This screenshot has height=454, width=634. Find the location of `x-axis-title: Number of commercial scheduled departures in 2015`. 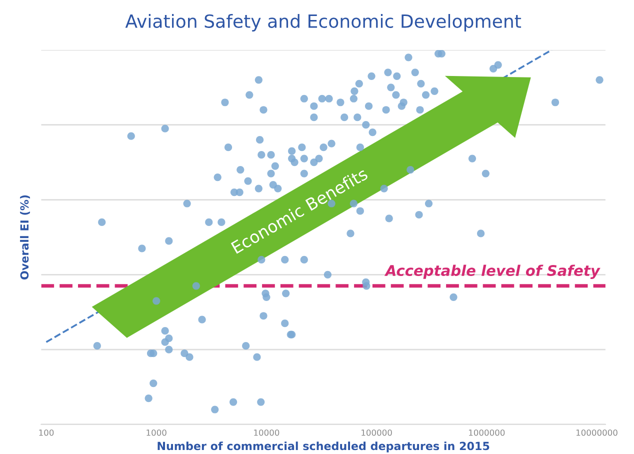

x-axis-title: Number of commercial scheduled departures in 2015 is located at coordinates (324, 447).